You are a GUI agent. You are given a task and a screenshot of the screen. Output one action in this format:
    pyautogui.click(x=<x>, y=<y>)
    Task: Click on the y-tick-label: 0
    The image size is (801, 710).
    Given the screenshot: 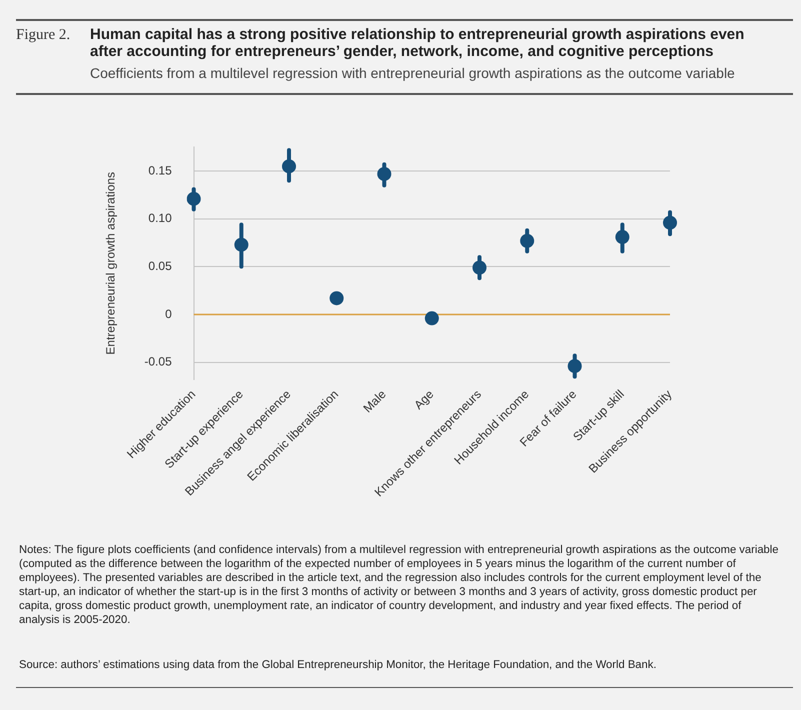 What is the action you would take?
    pyautogui.click(x=168, y=313)
    